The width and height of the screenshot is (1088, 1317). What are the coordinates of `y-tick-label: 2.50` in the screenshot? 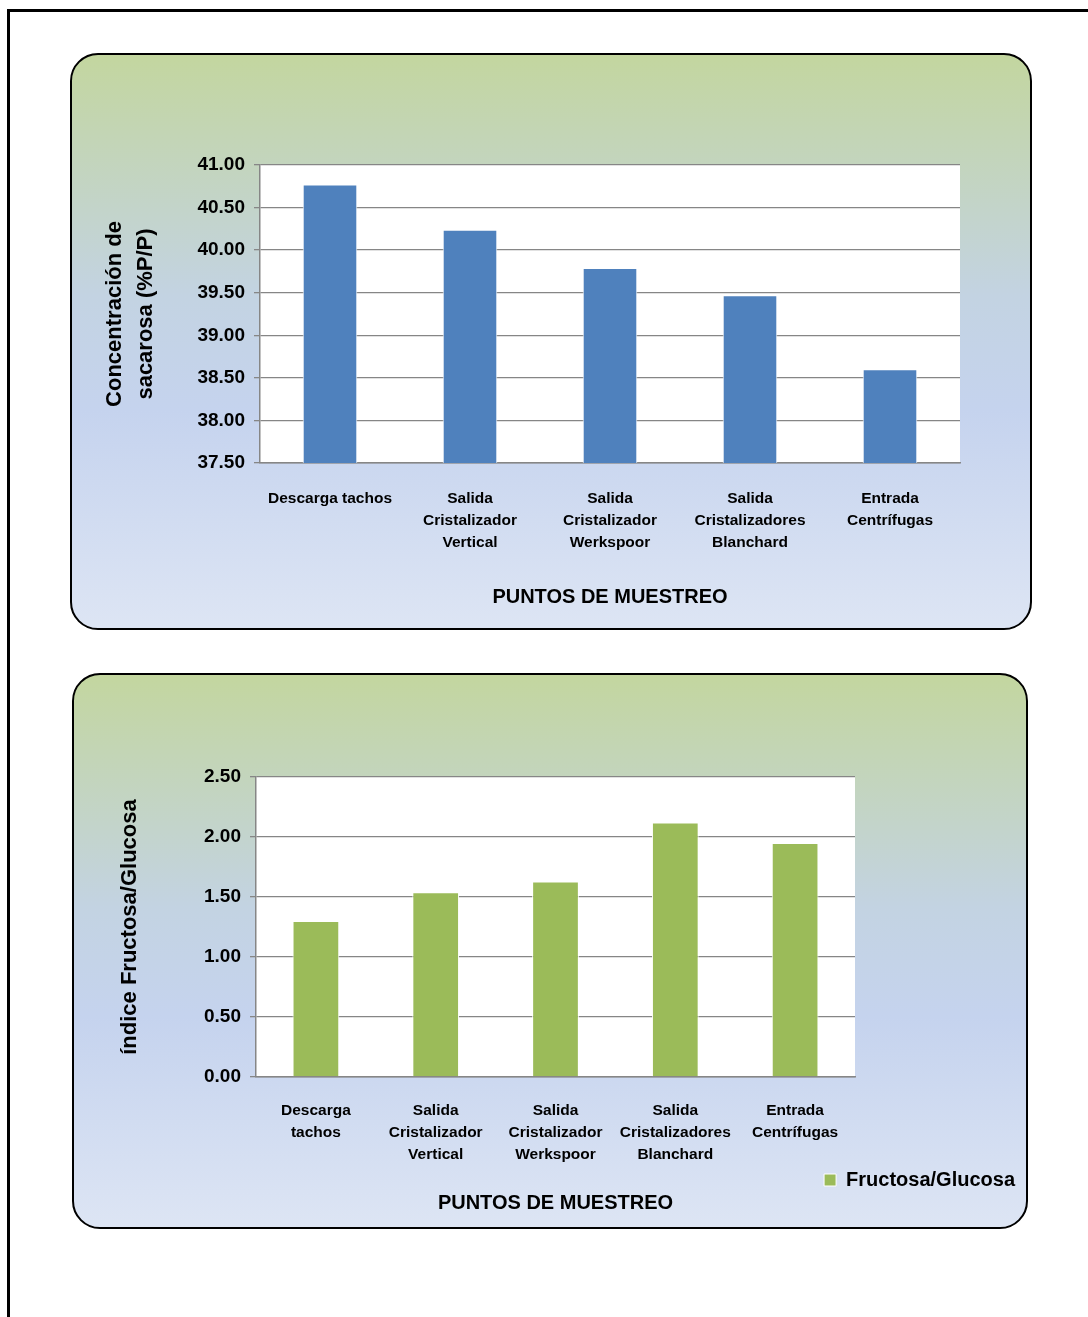 It's located at (222, 776).